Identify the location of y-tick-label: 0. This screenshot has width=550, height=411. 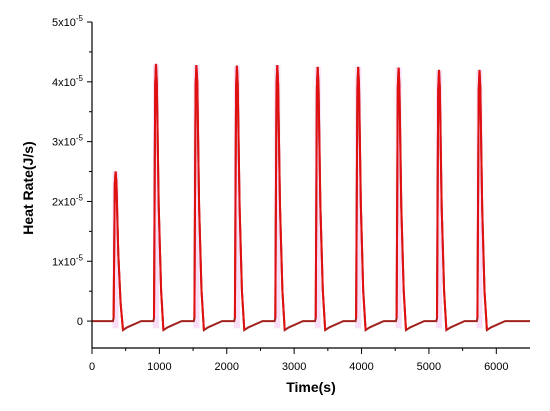
(80, 322).